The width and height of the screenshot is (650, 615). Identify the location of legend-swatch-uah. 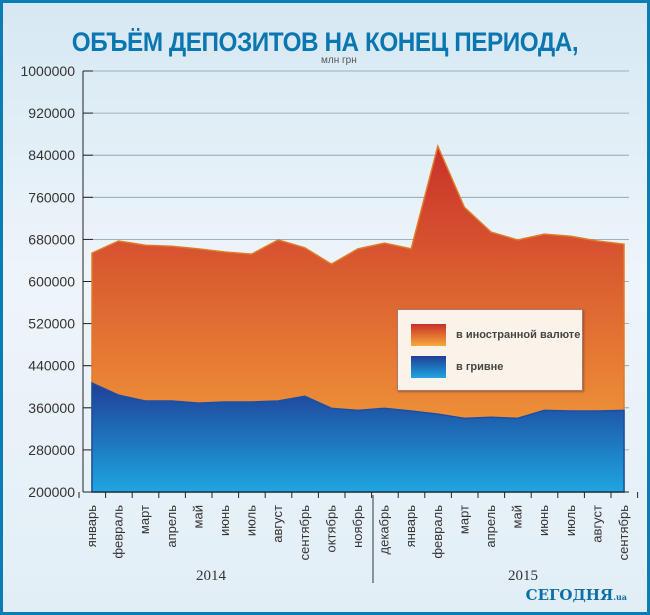
(428, 367).